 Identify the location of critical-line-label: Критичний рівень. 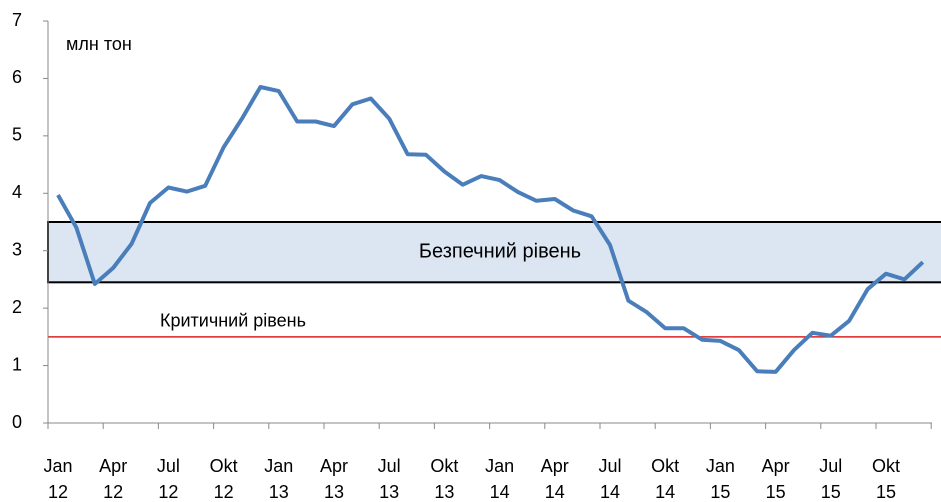
(233, 321).